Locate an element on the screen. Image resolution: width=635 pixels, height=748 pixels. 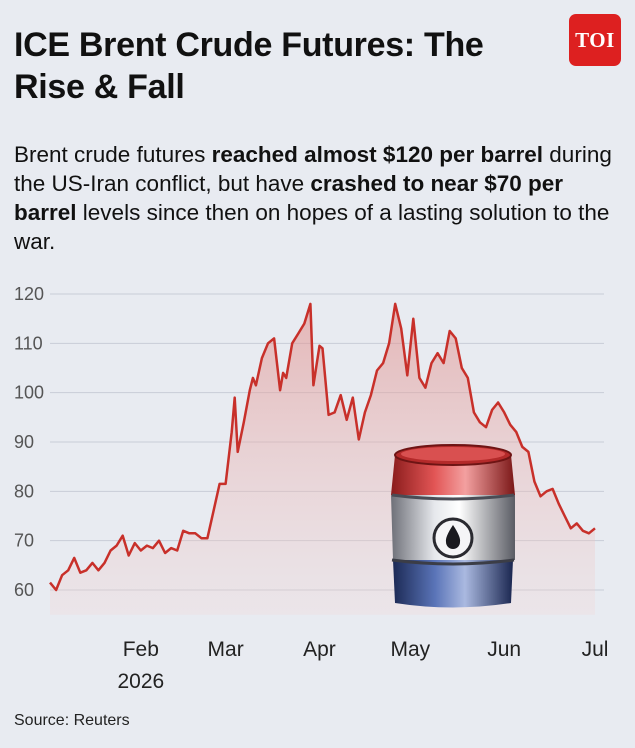
y-axis: 60 70 80 90 100 110 120 is located at coordinates (29, 442).